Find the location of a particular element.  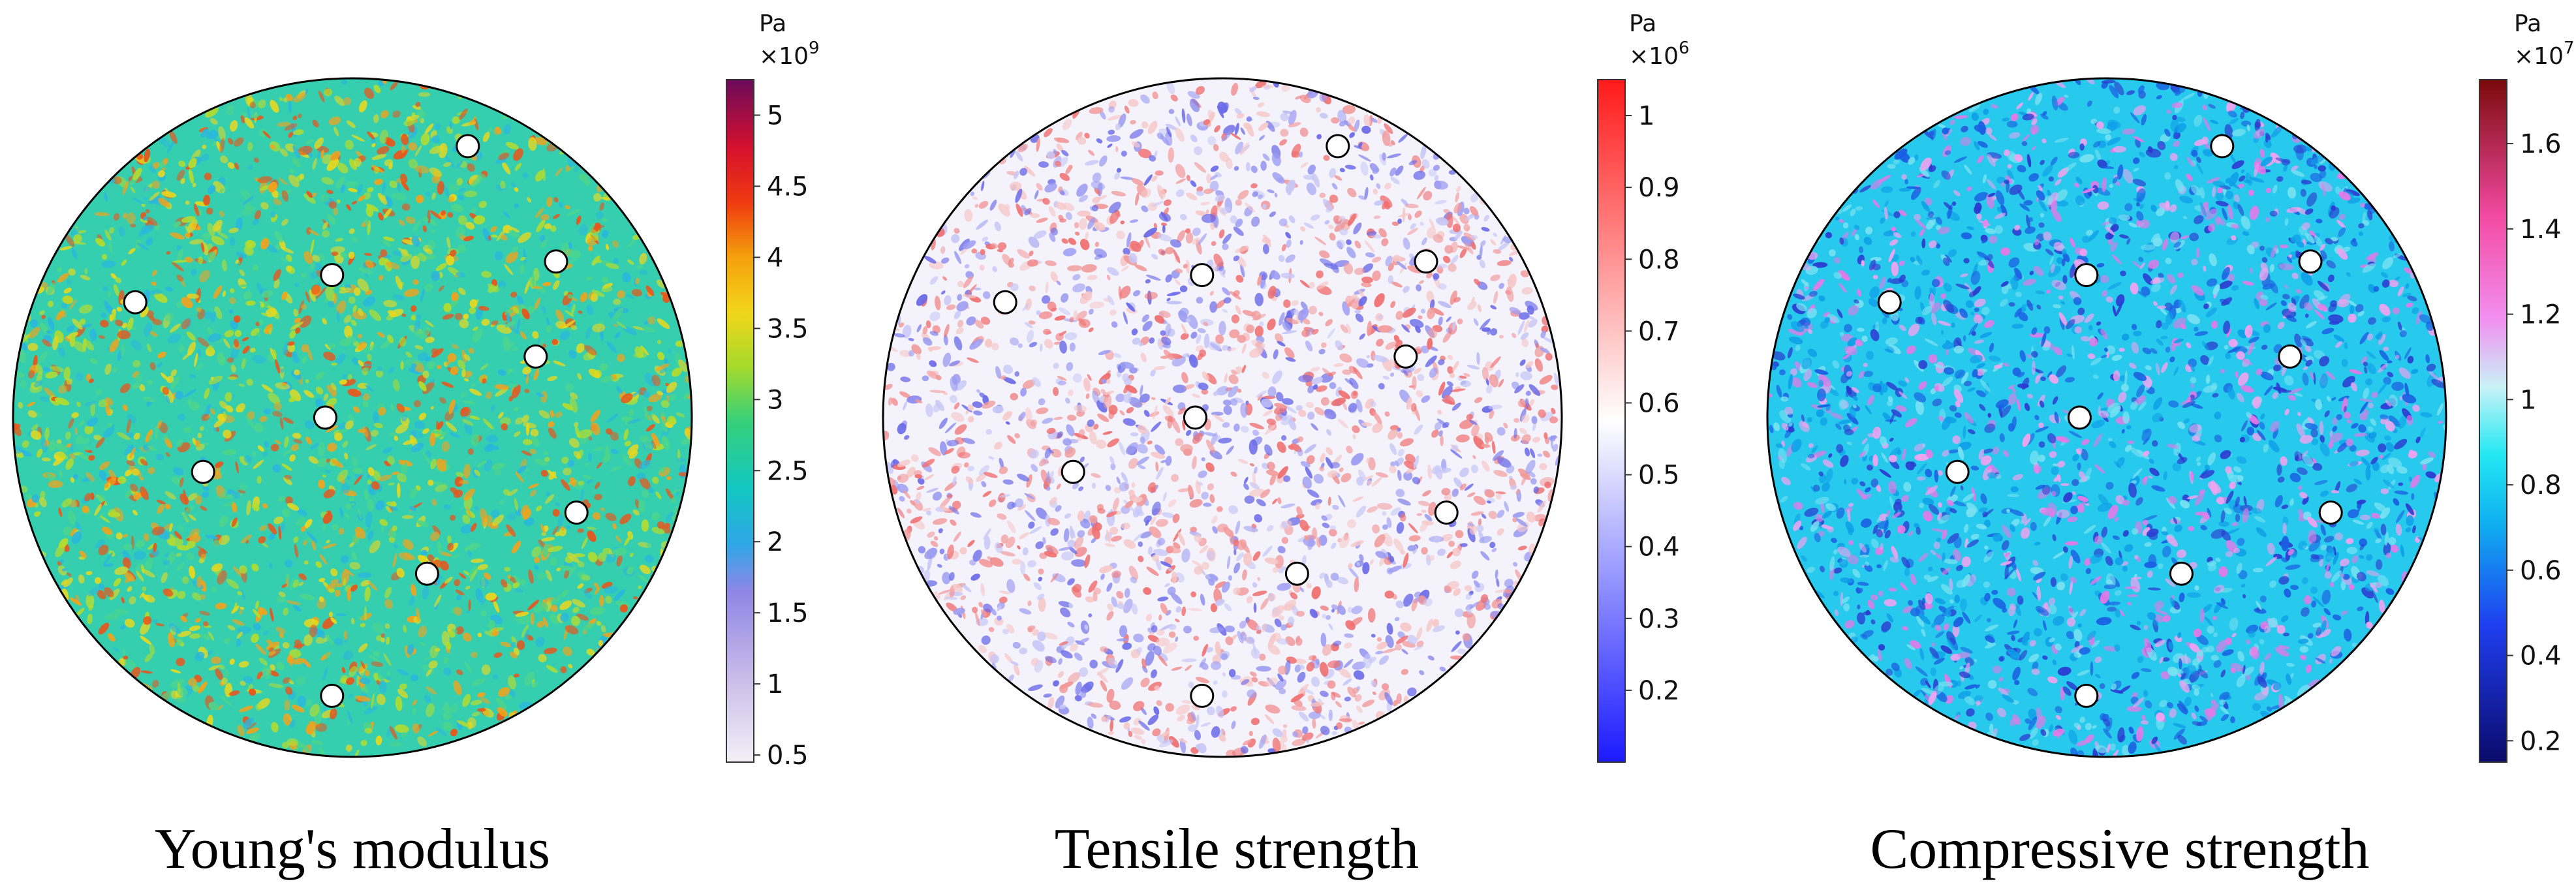

caption-tensile-strength: Tensile strength is located at coordinates (1237, 849).